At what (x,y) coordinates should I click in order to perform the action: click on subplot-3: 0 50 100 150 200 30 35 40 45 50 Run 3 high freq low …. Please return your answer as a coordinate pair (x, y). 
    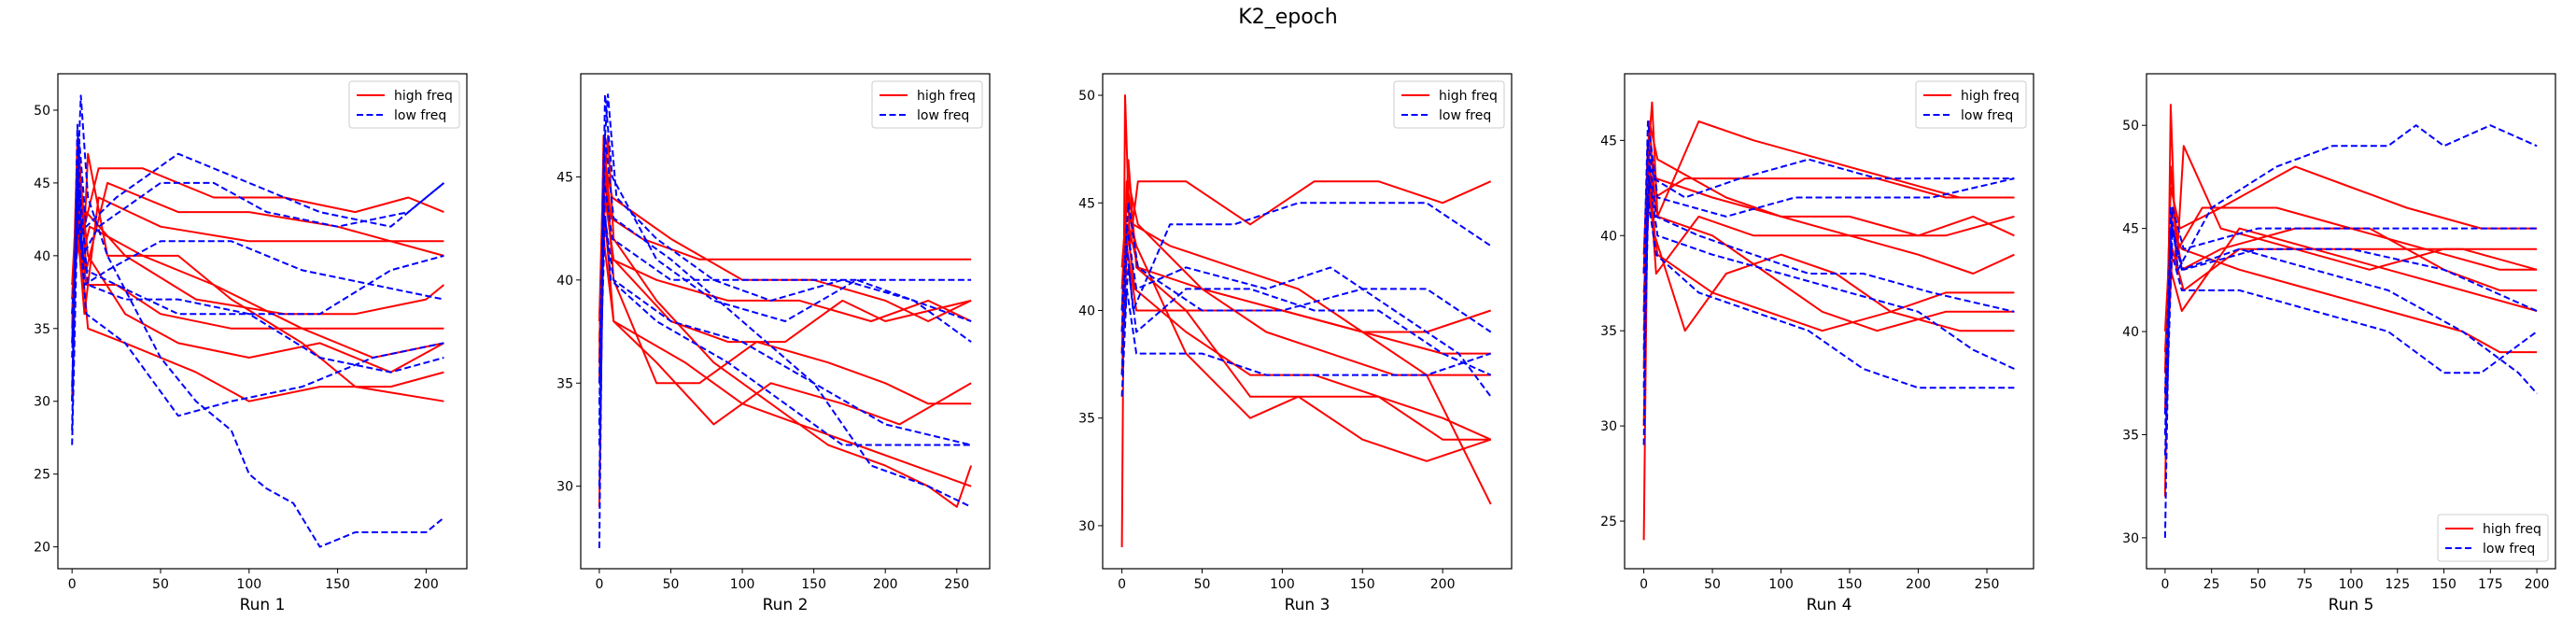
    Looking at the image, I should click on (1295, 344).